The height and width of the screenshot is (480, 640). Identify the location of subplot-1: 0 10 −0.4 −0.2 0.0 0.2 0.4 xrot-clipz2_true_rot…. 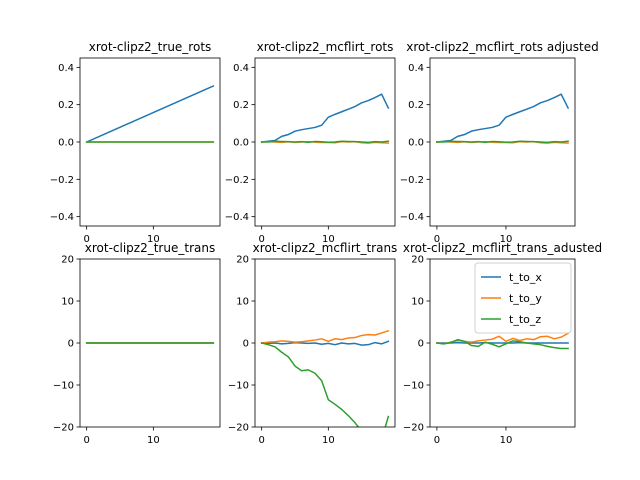
(135, 142).